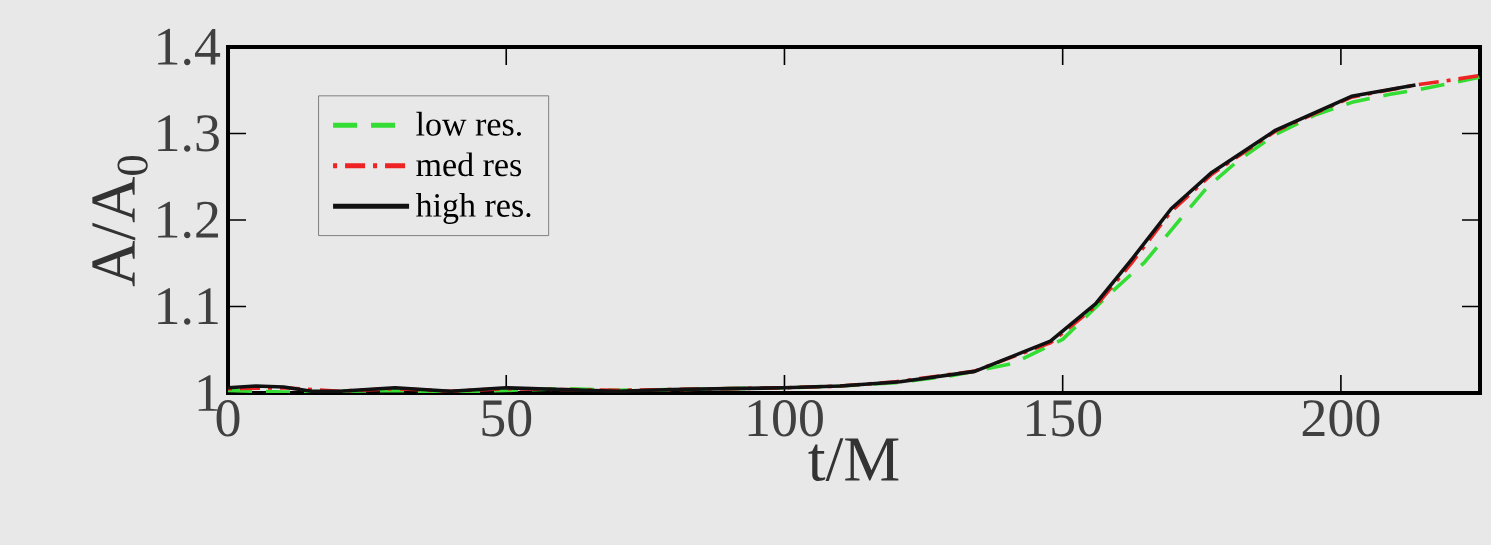 The height and width of the screenshot is (545, 1491). What do you see at coordinates (1341, 418) in the screenshot?
I see `x-tick-label: 200` at bounding box center [1341, 418].